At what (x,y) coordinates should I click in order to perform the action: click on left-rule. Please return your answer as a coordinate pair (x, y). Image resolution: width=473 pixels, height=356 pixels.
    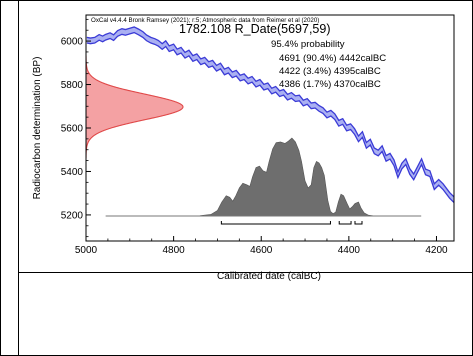
    Looking at the image, I should click on (18, 178).